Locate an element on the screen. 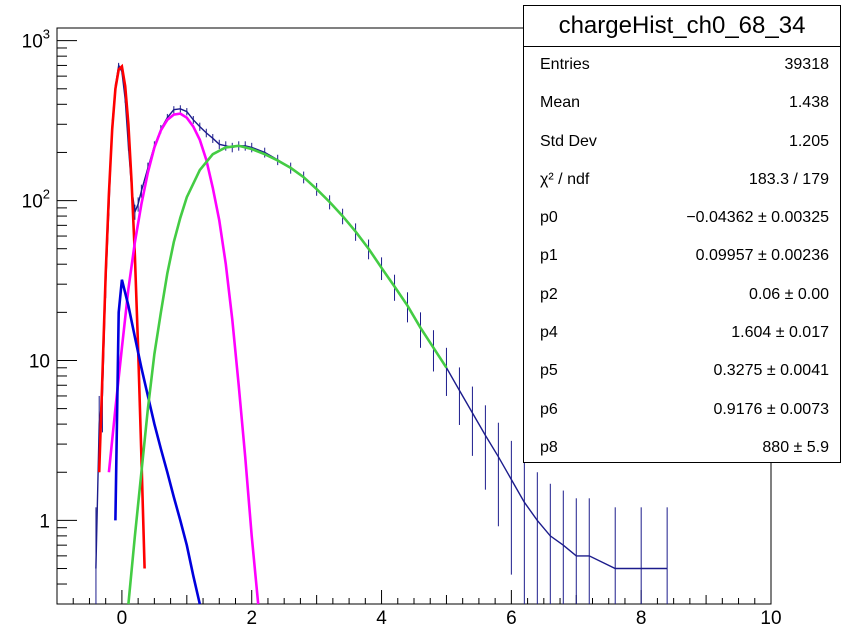 This screenshot has width=841, height=631. x-tick-label: 2 is located at coordinates (251, 618).